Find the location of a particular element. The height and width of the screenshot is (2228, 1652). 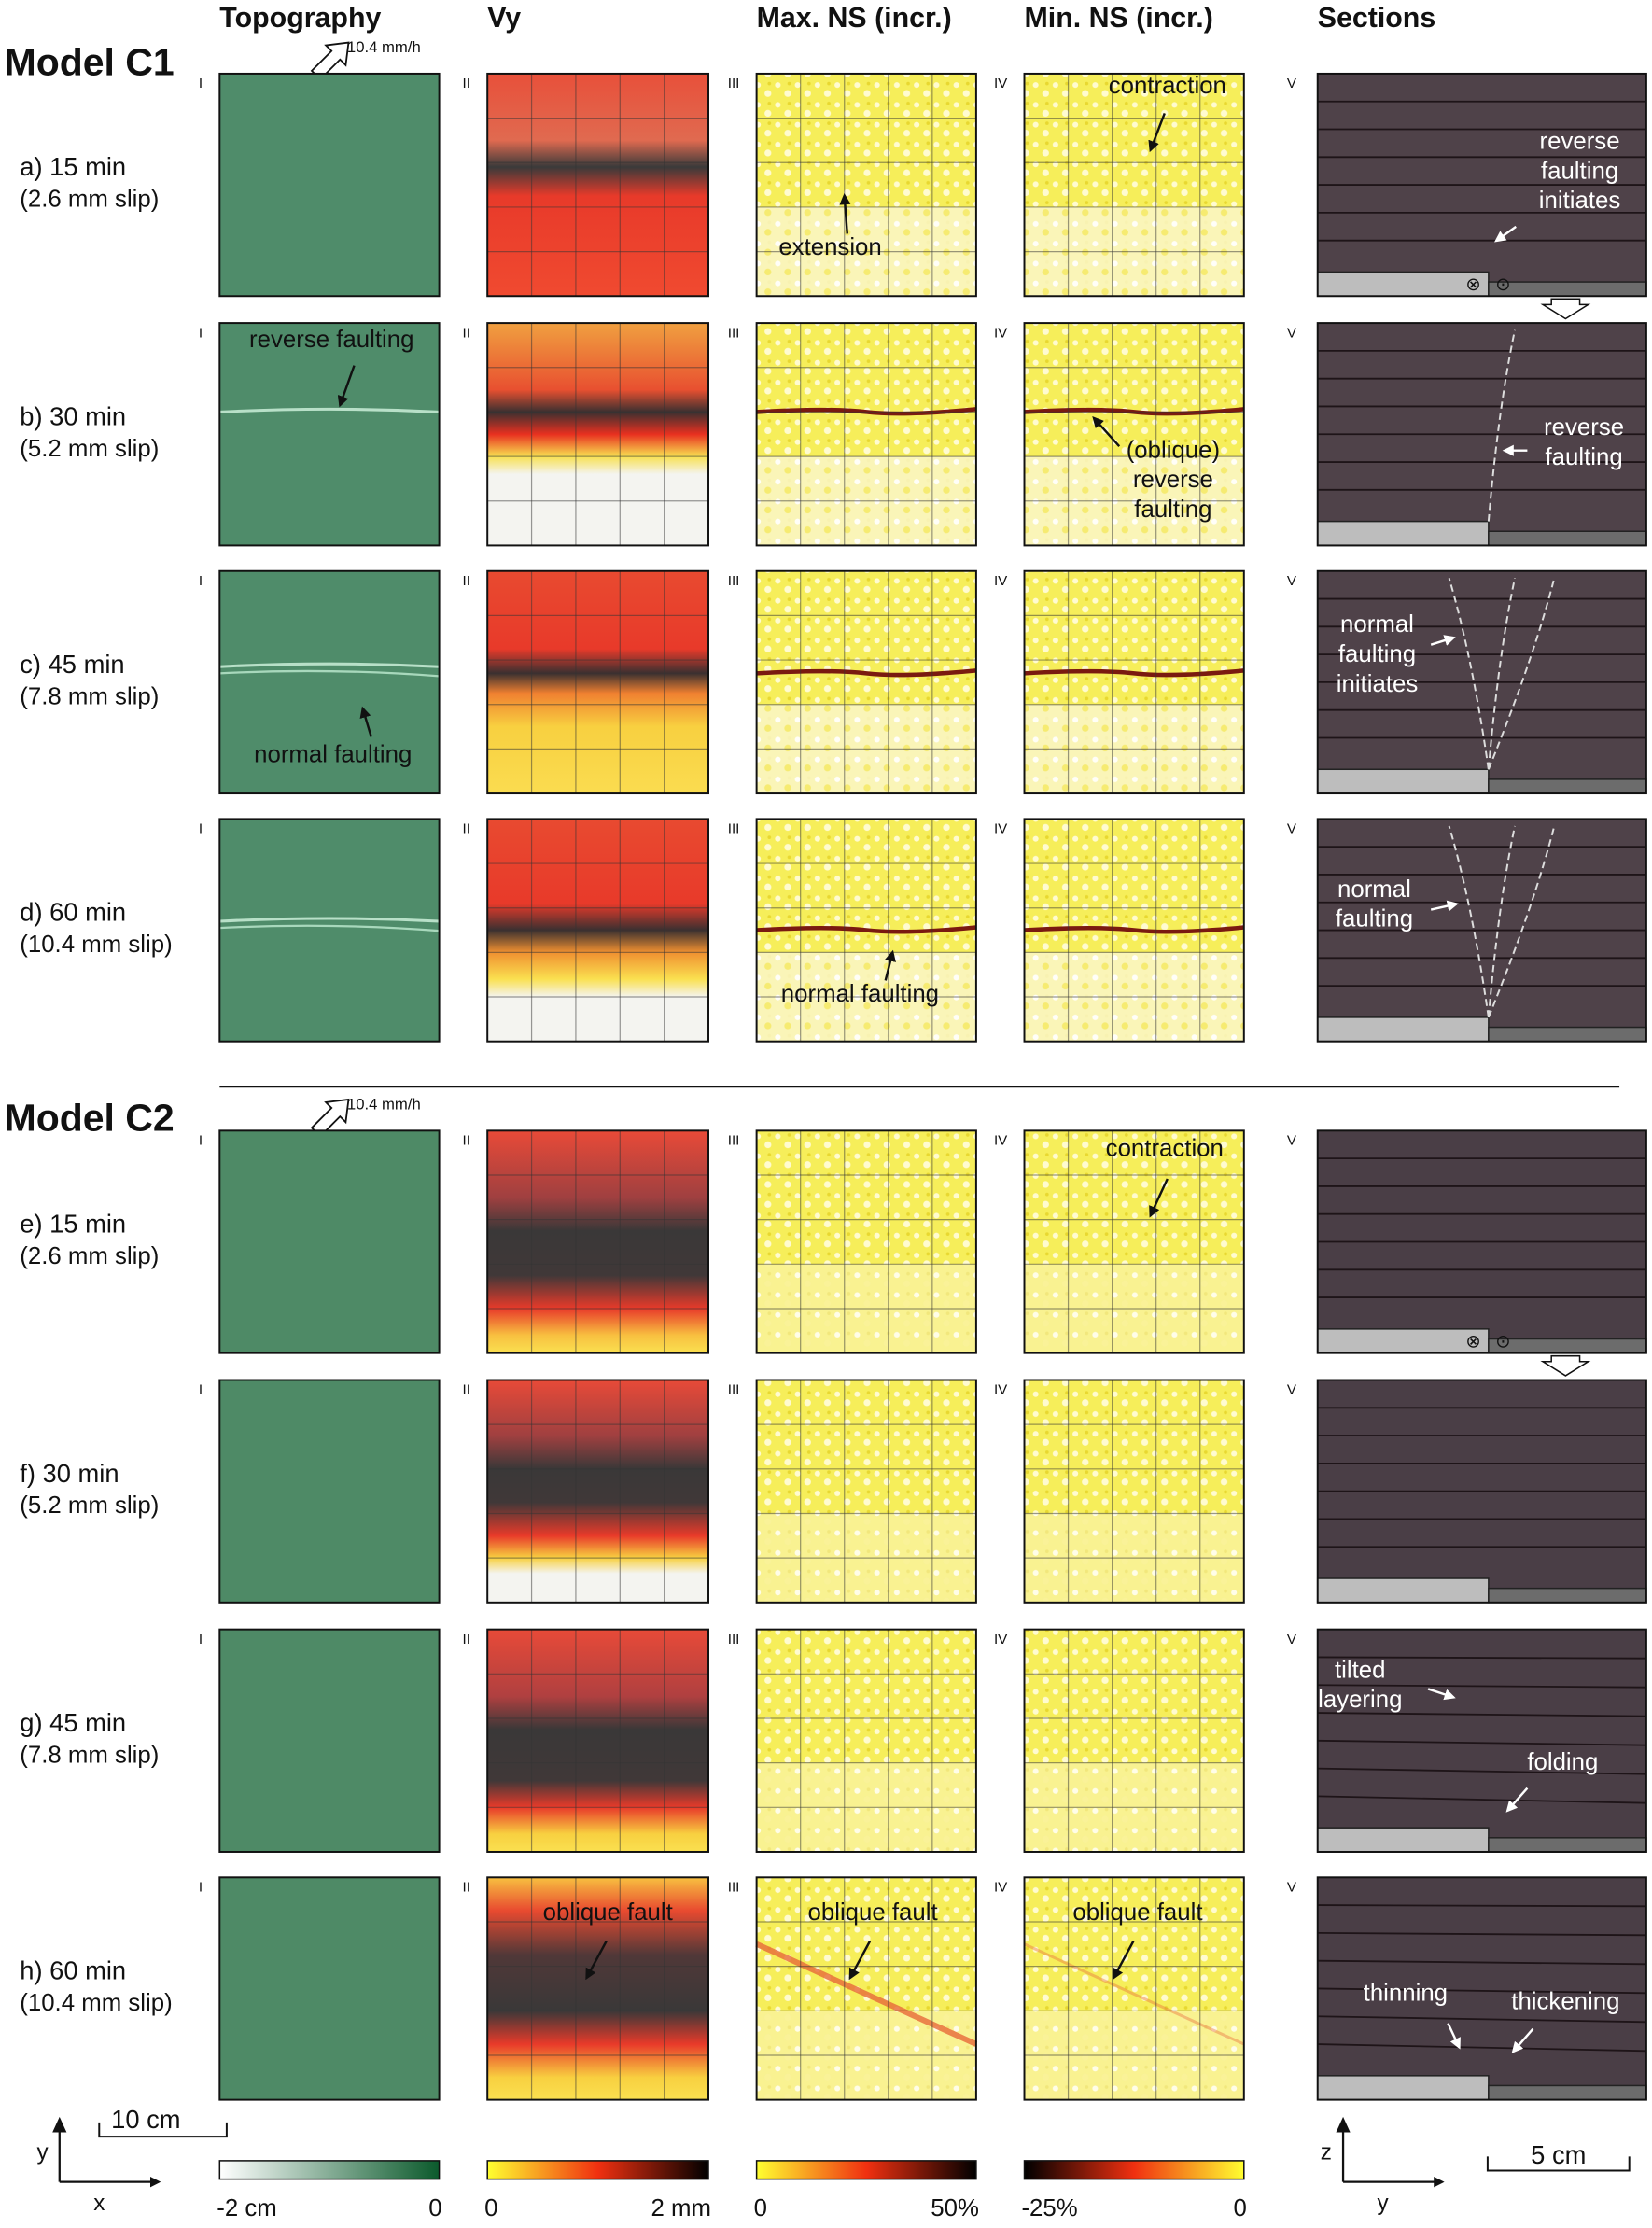

row-slip: (10.4 mm slip) is located at coordinates (96, 2003).